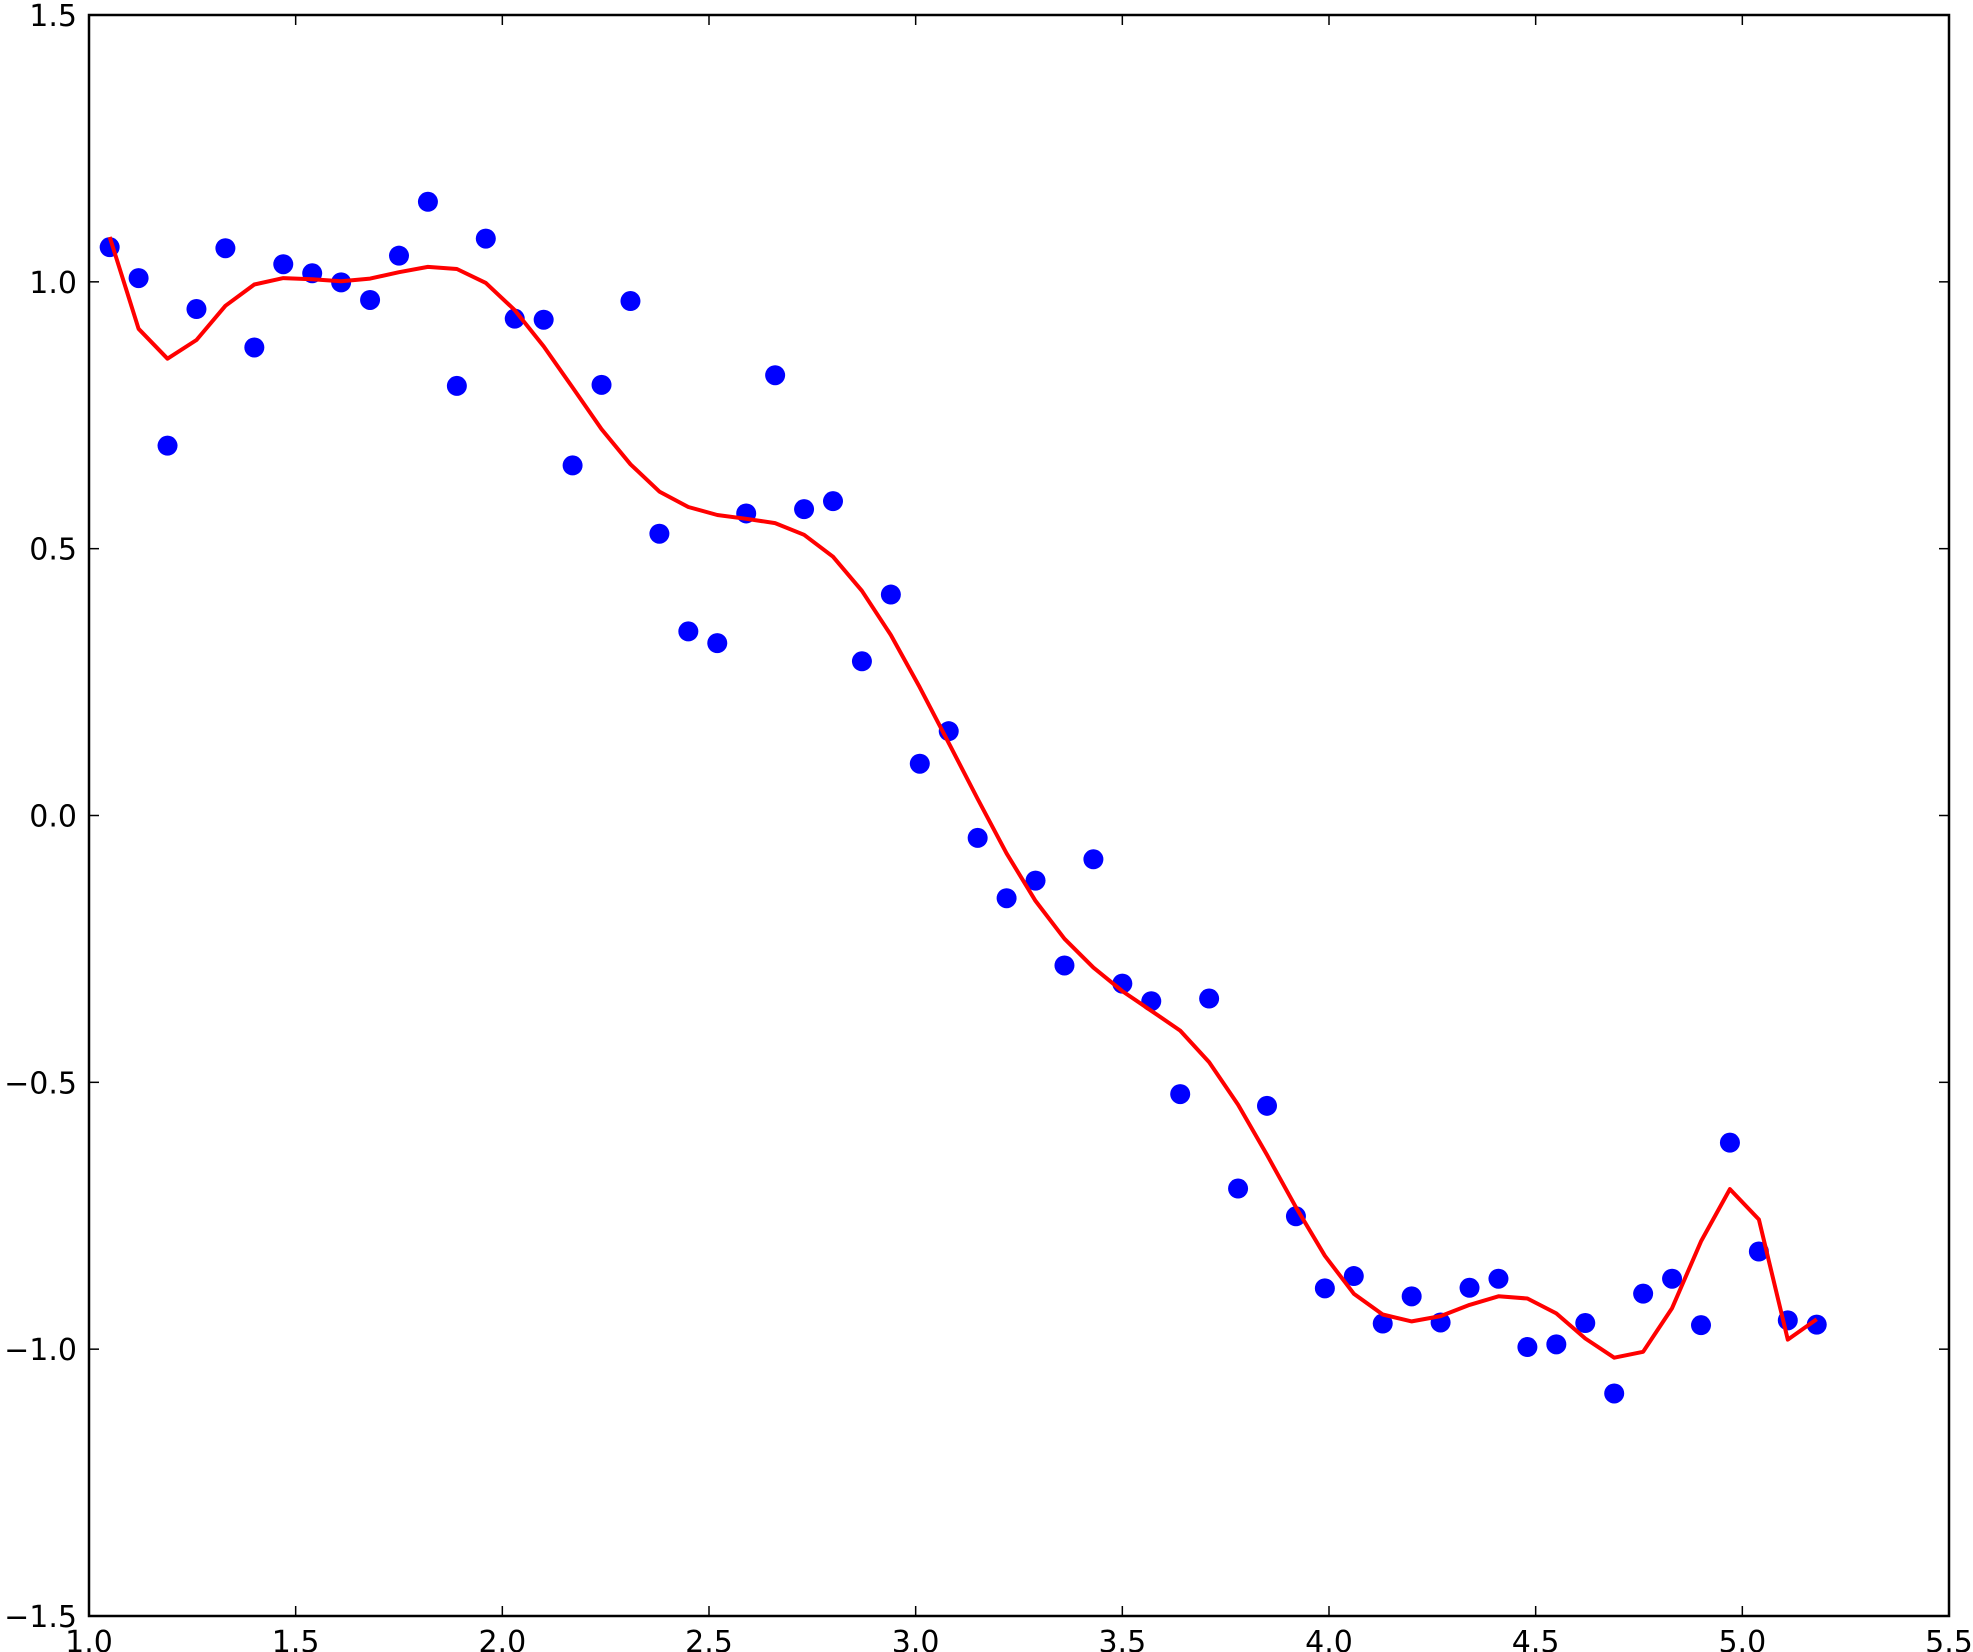  What do you see at coordinates (1949, 1638) in the screenshot?
I see `x-tick-label: 5.5` at bounding box center [1949, 1638].